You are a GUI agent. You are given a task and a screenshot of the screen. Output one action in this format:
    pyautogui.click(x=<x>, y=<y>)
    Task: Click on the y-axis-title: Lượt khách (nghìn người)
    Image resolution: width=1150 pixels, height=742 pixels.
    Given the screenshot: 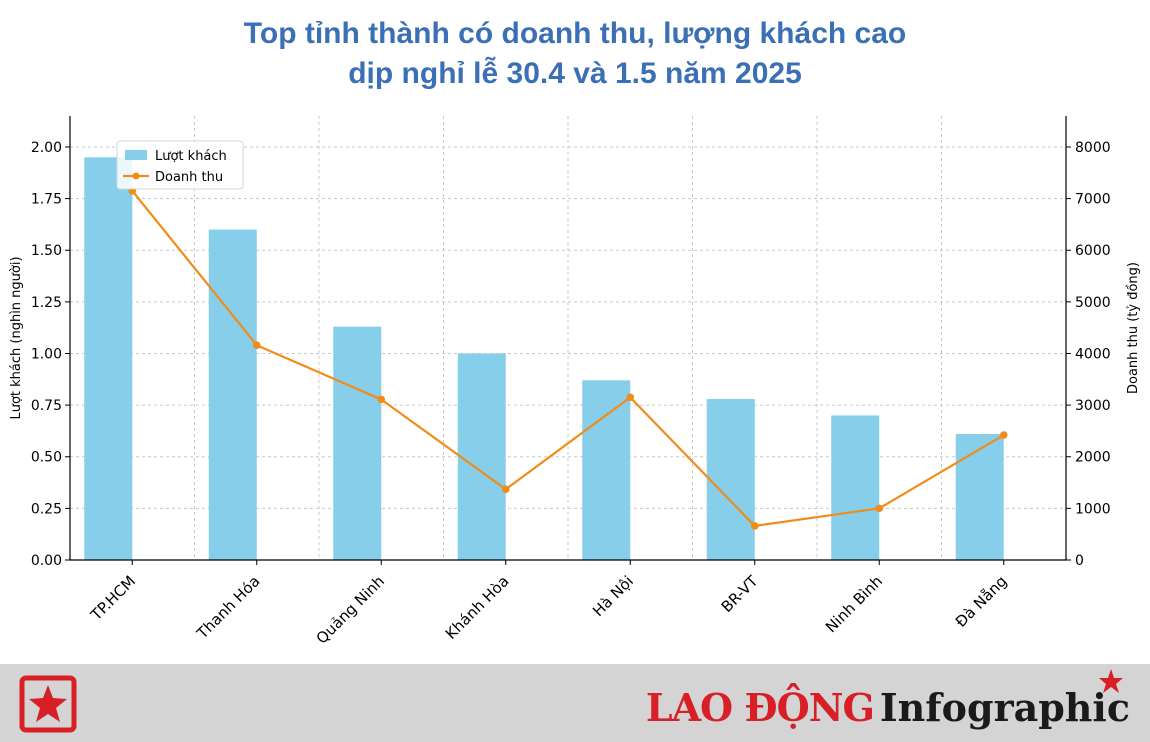 What is the action you would take?
    pyautogui.click(x=16, y=337)
    